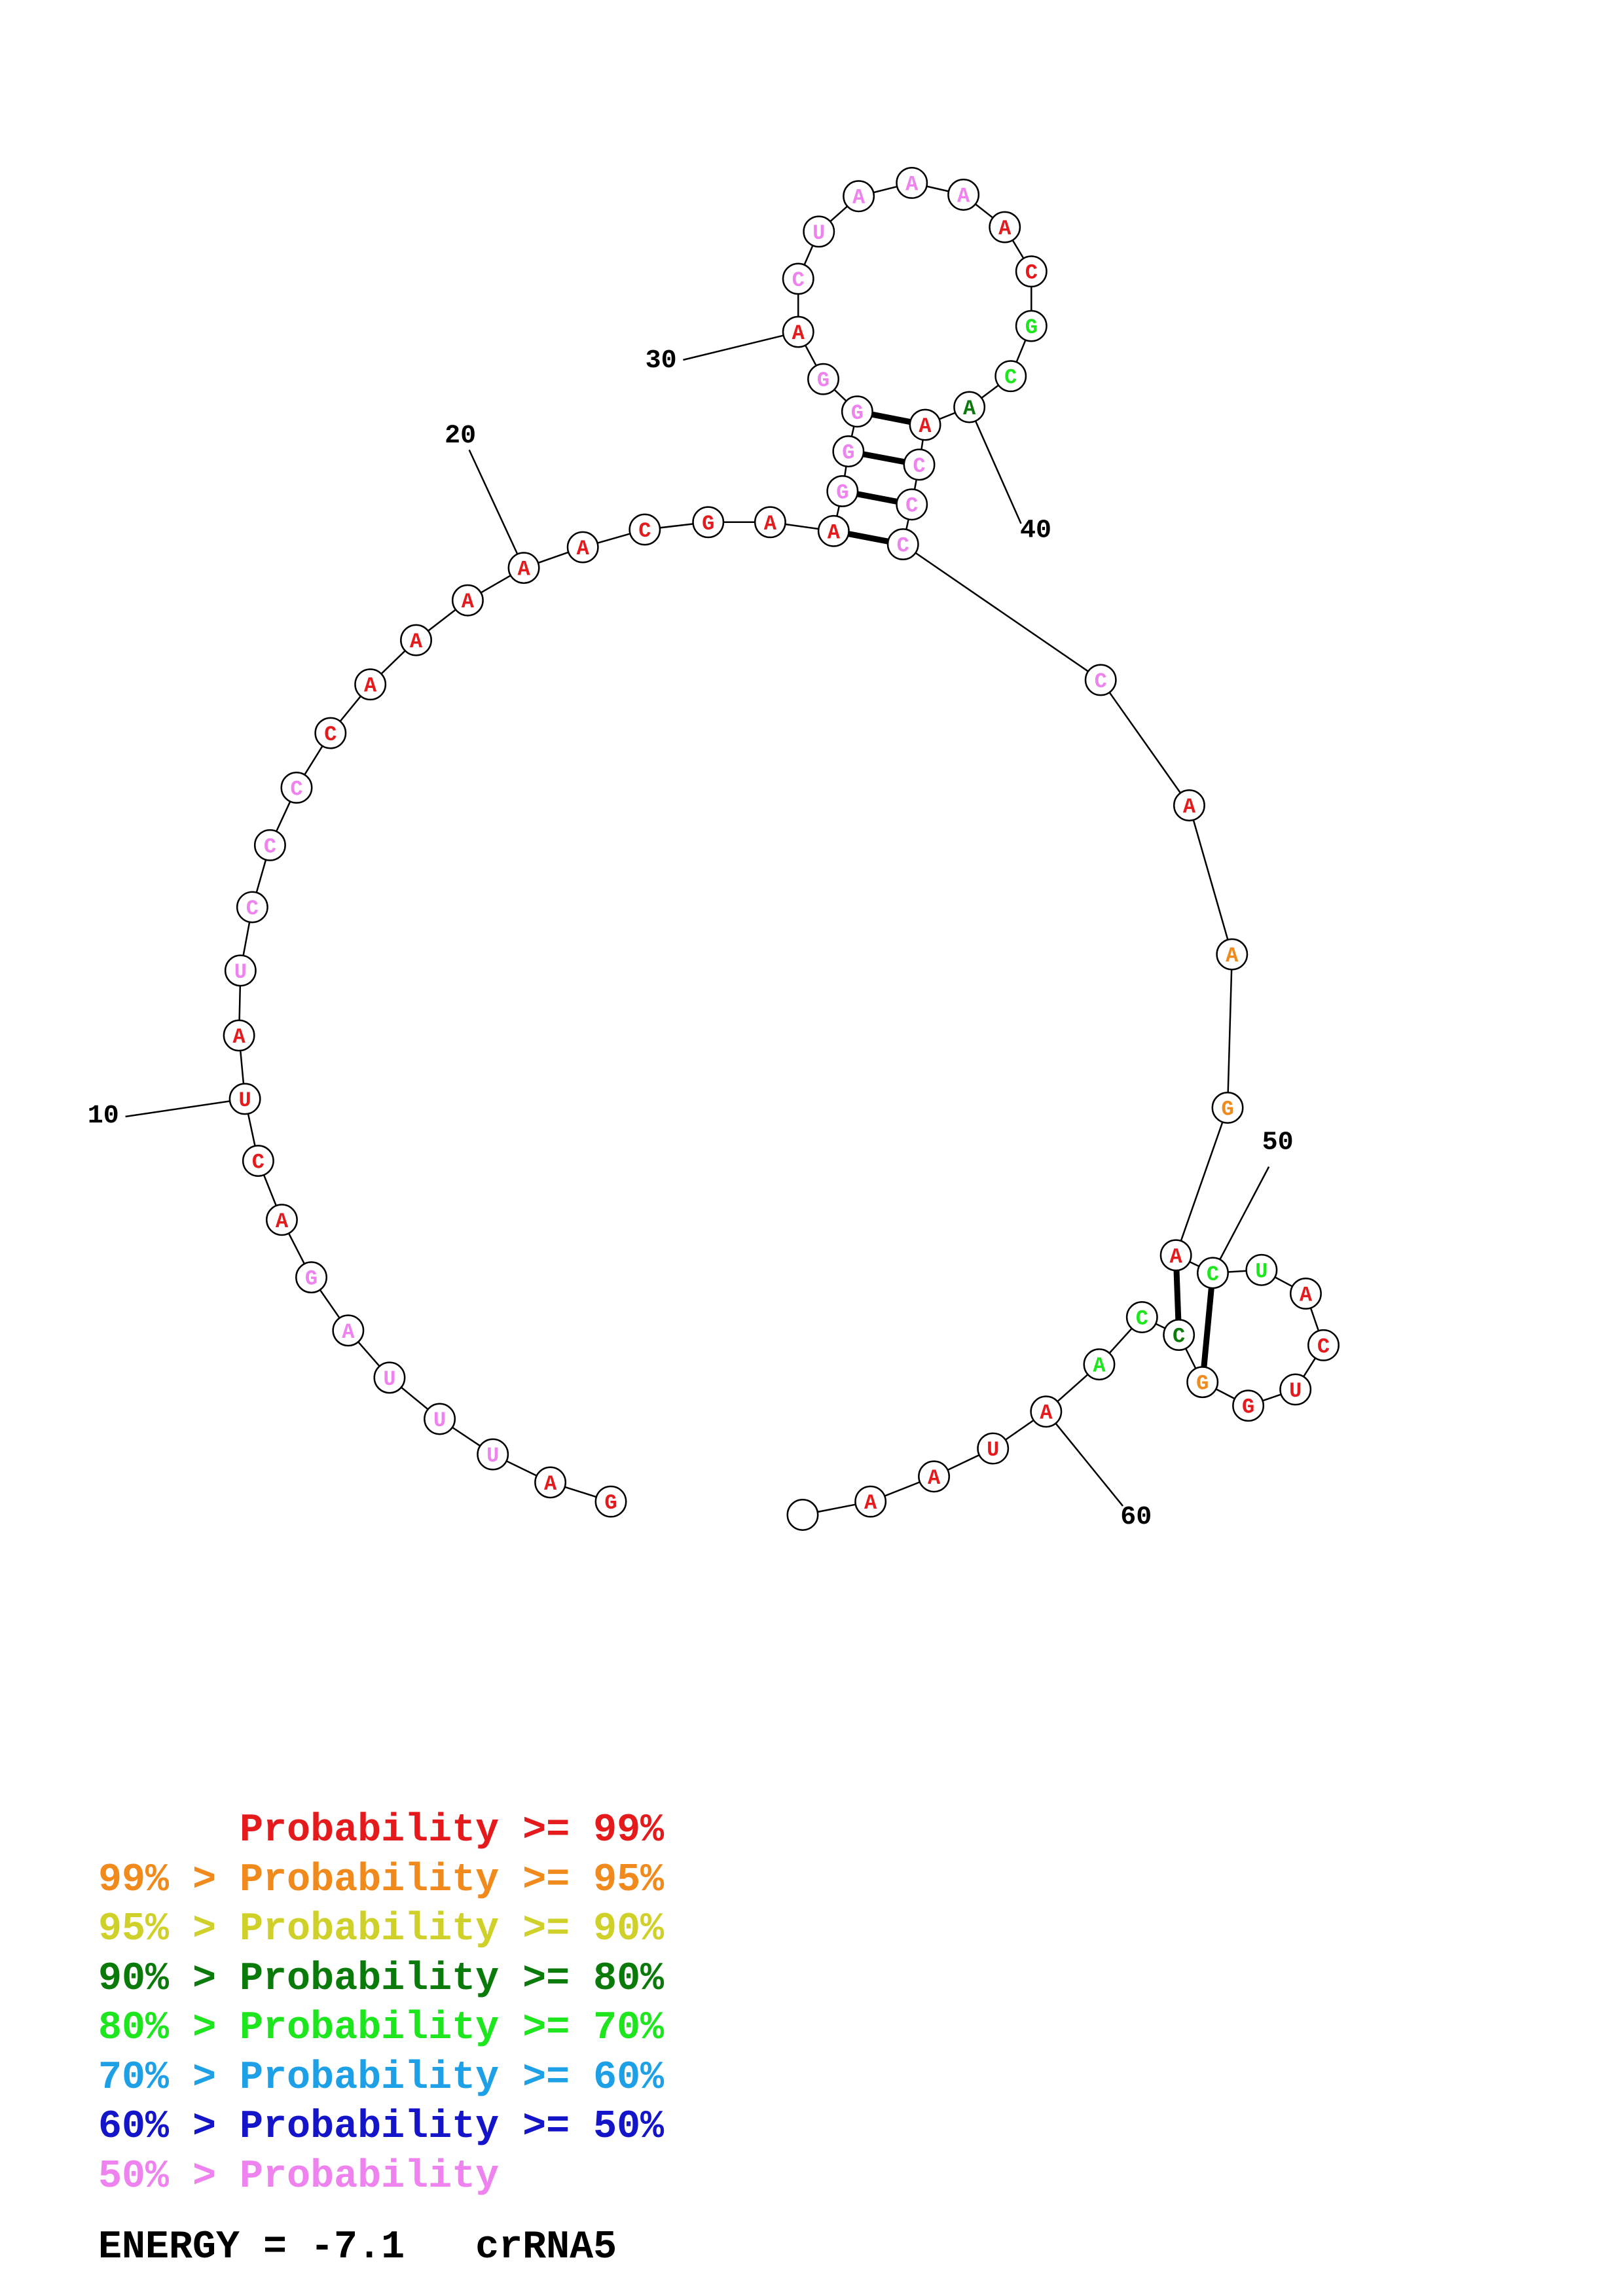  I want to click on energy-value: ENERGY = -7.1, so click(251, 2247).